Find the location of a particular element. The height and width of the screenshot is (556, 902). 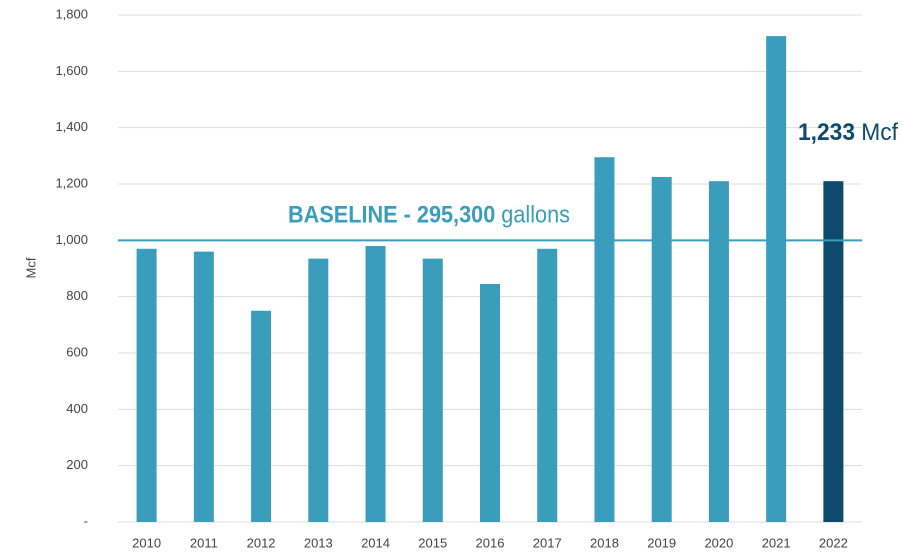

y-tick-label: 1,200 is located at coordinates (71, 182).